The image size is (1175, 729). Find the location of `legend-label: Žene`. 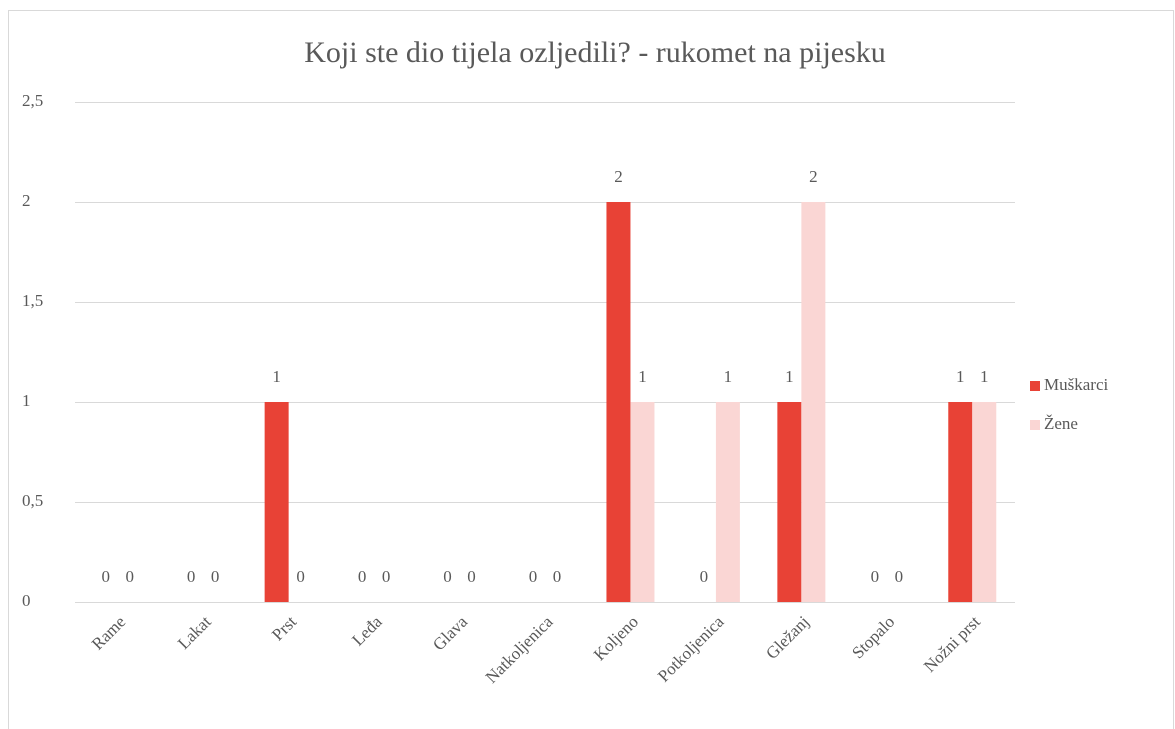

legend-label: Žene is located at coordinates (1061, 423).